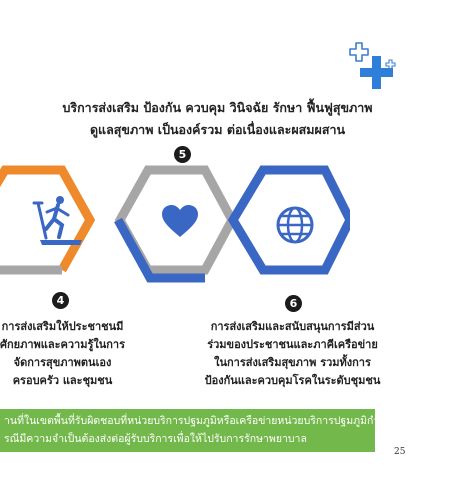 The height and width of the screenshot is (480, 457). I want to click on number-badge-5: 5, so click(182, 154).